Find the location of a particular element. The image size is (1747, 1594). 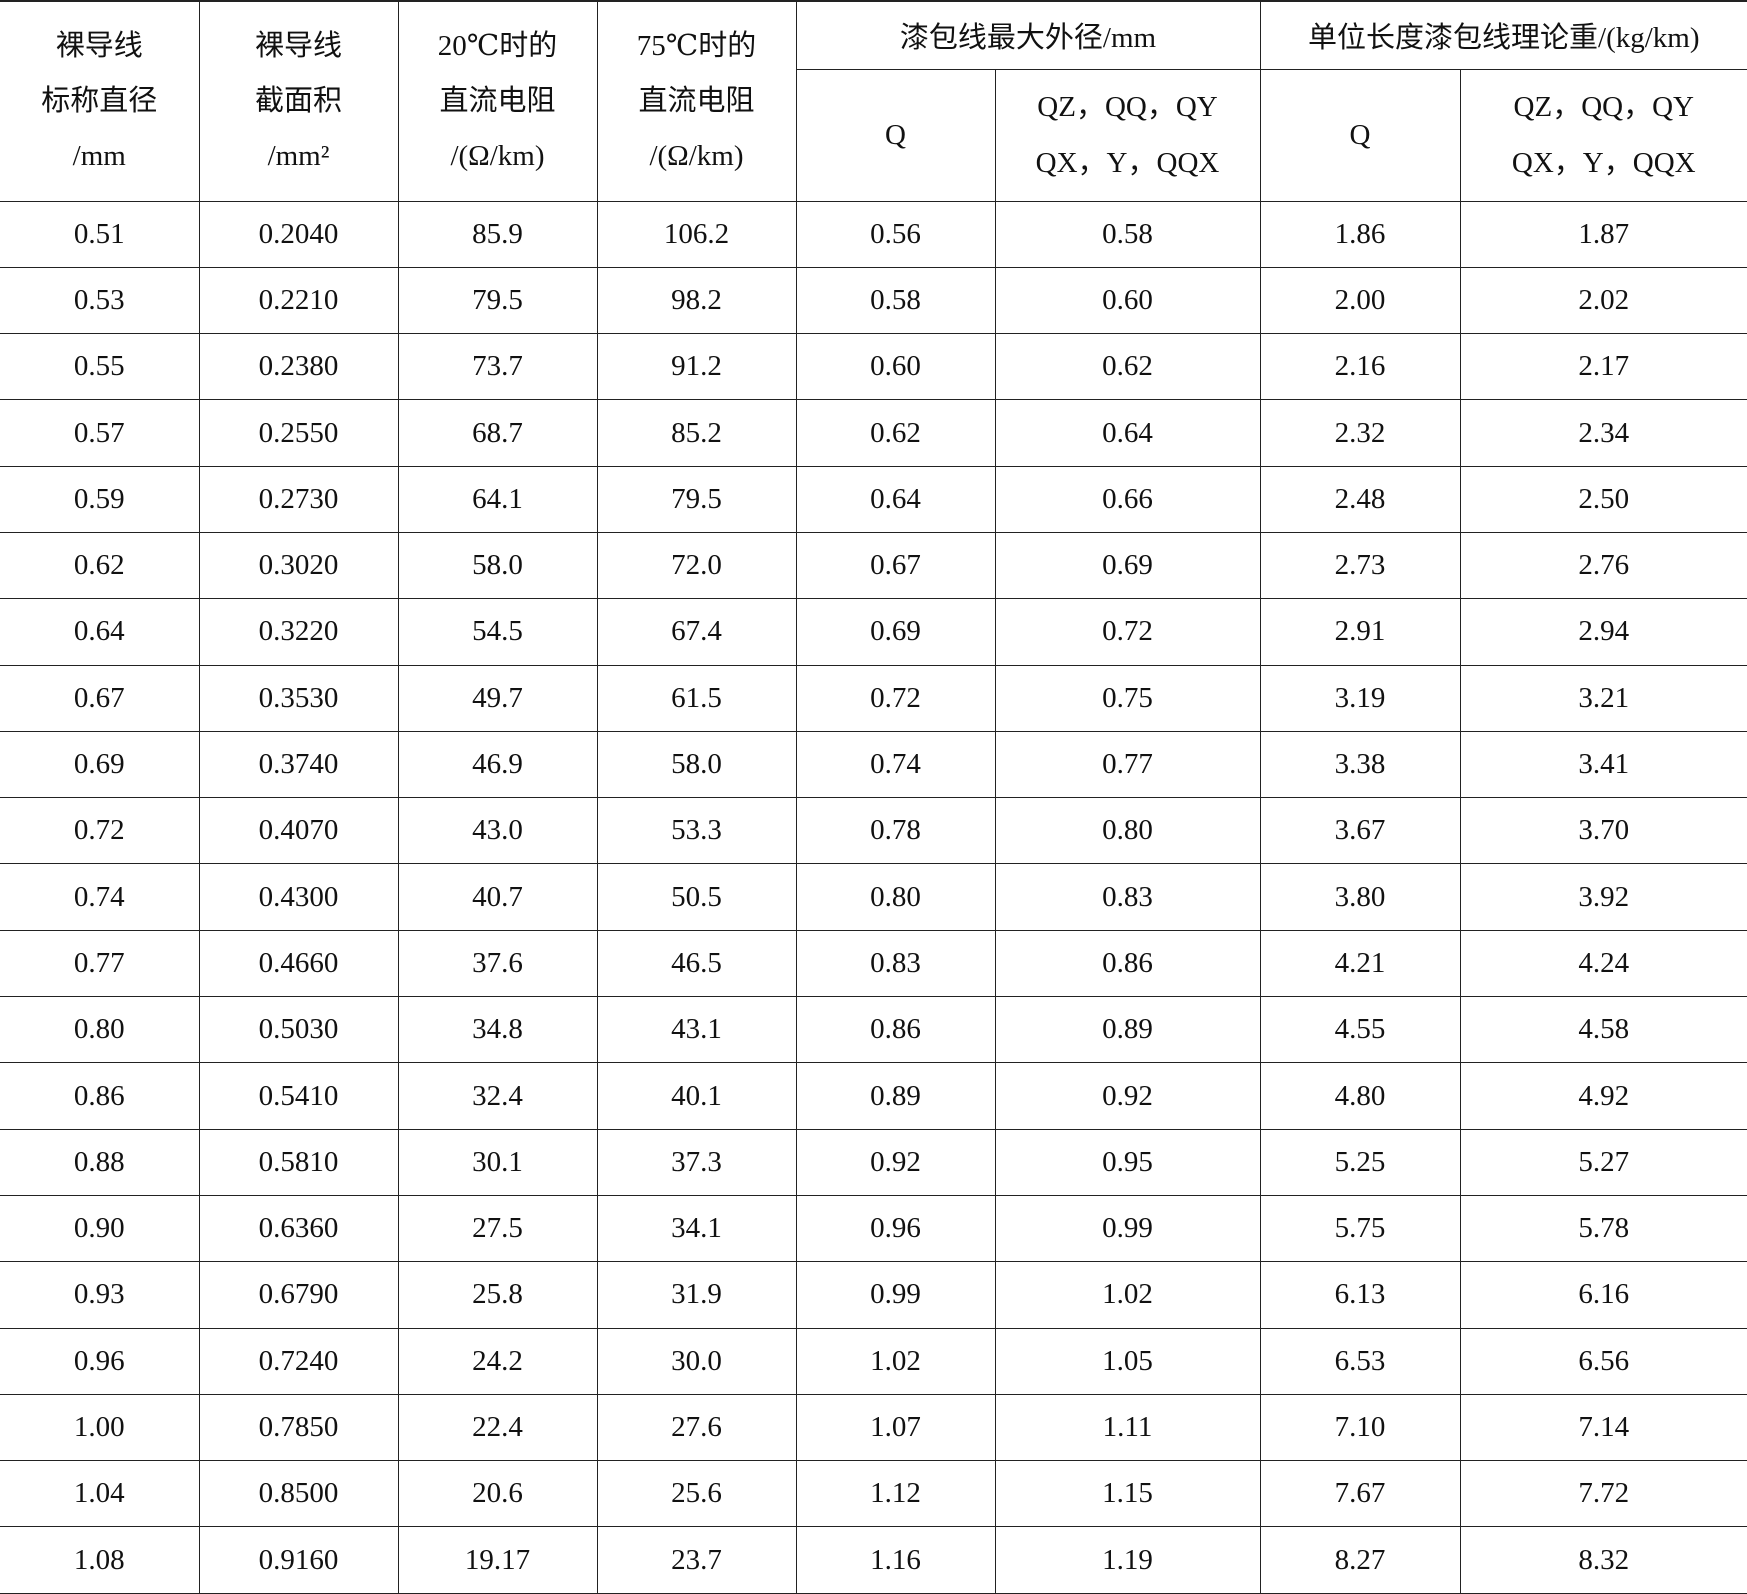

header-line: /(Ω/km) is located at coordinates (497, 155).